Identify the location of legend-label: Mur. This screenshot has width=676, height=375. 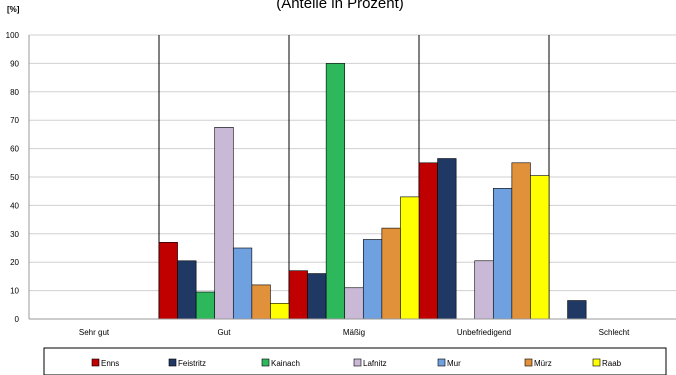
(454, 363).